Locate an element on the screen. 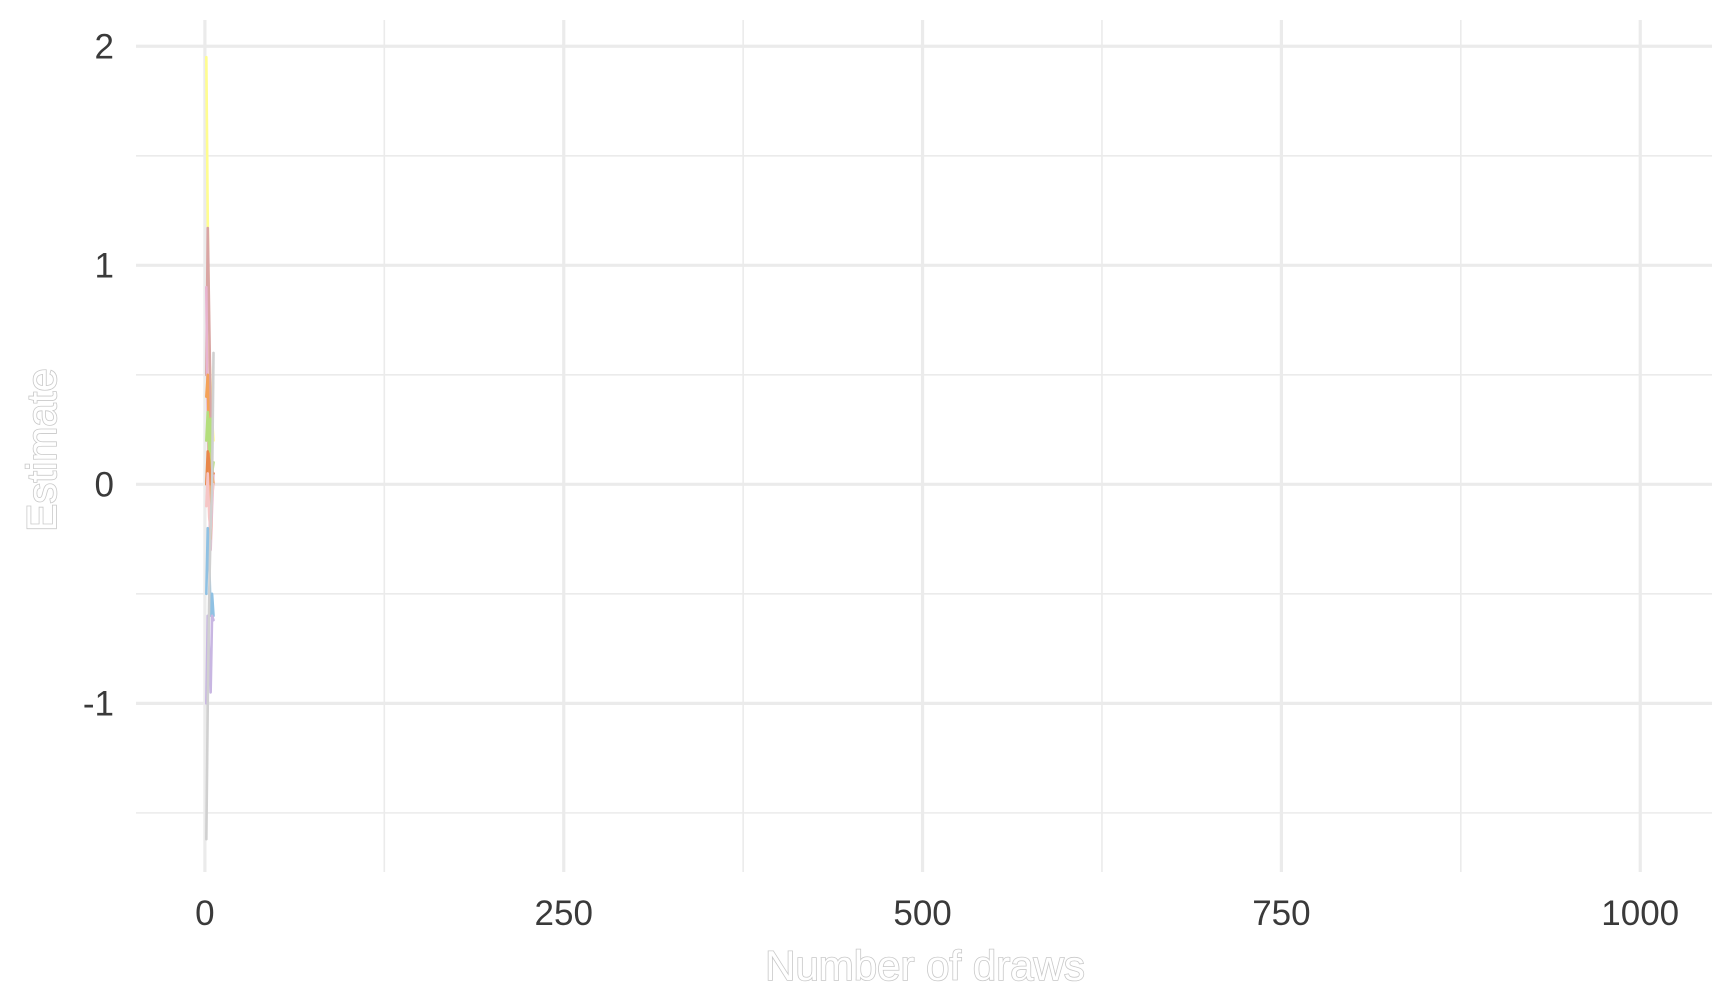  x-tick-label: 1000 is located at coordinates (1640, 913).